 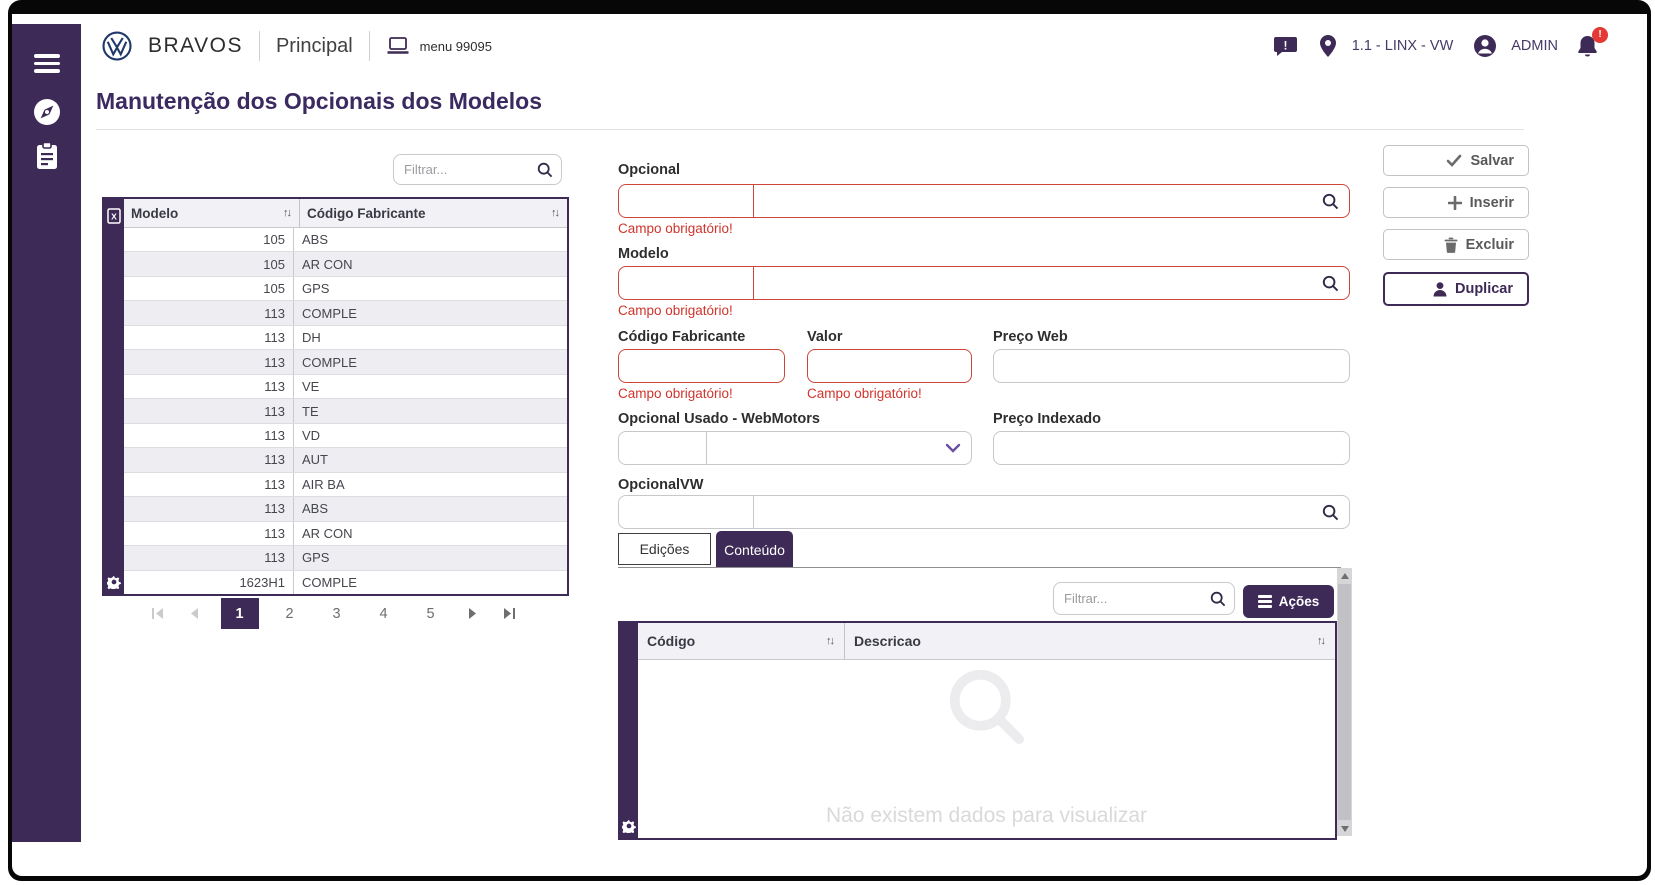 I want to click on page-button-2: 2, so click(x=289, y=613).